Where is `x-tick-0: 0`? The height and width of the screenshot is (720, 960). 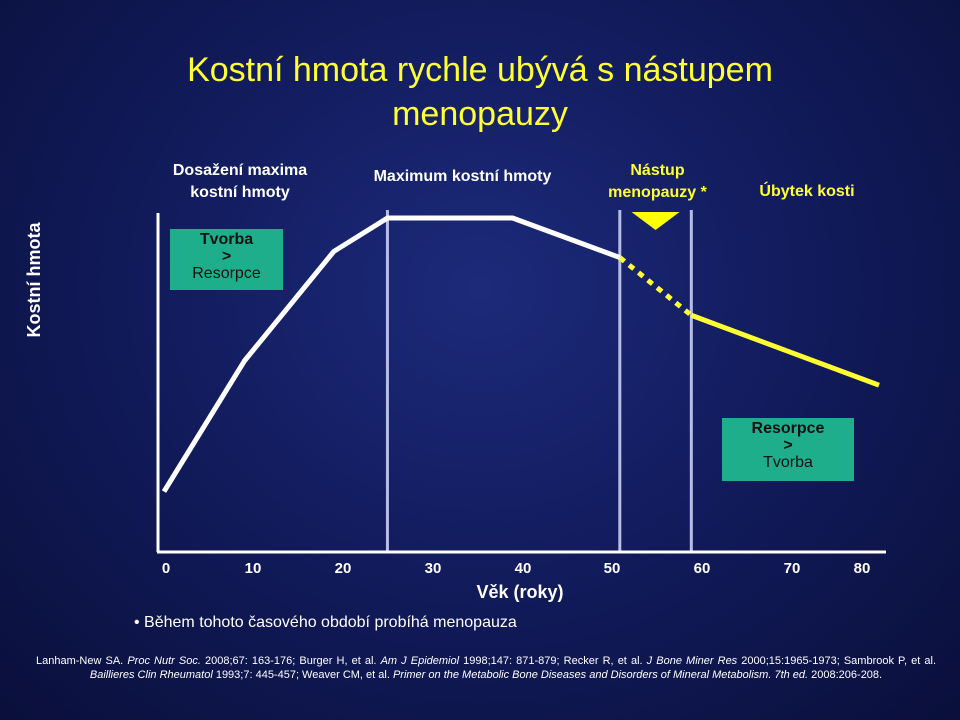 x-tick-0: 0 is located at coordinates (166, 568).